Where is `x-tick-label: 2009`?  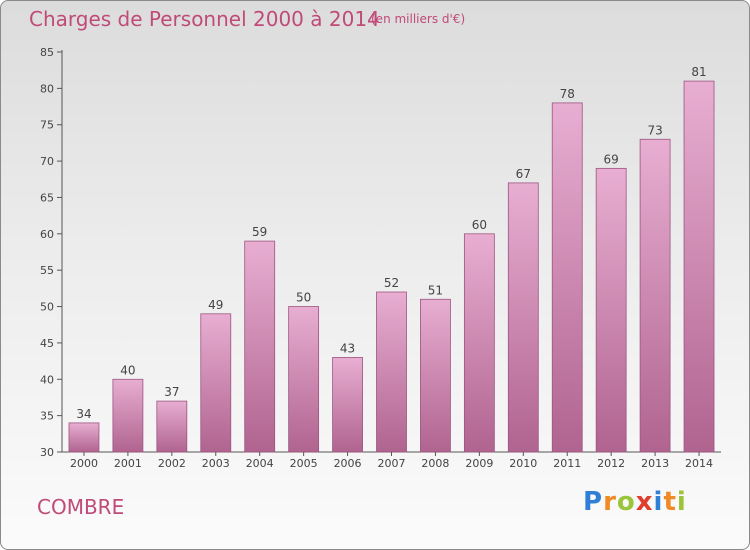 x-tick-label: 2009 is located at coordinates (479, 463).